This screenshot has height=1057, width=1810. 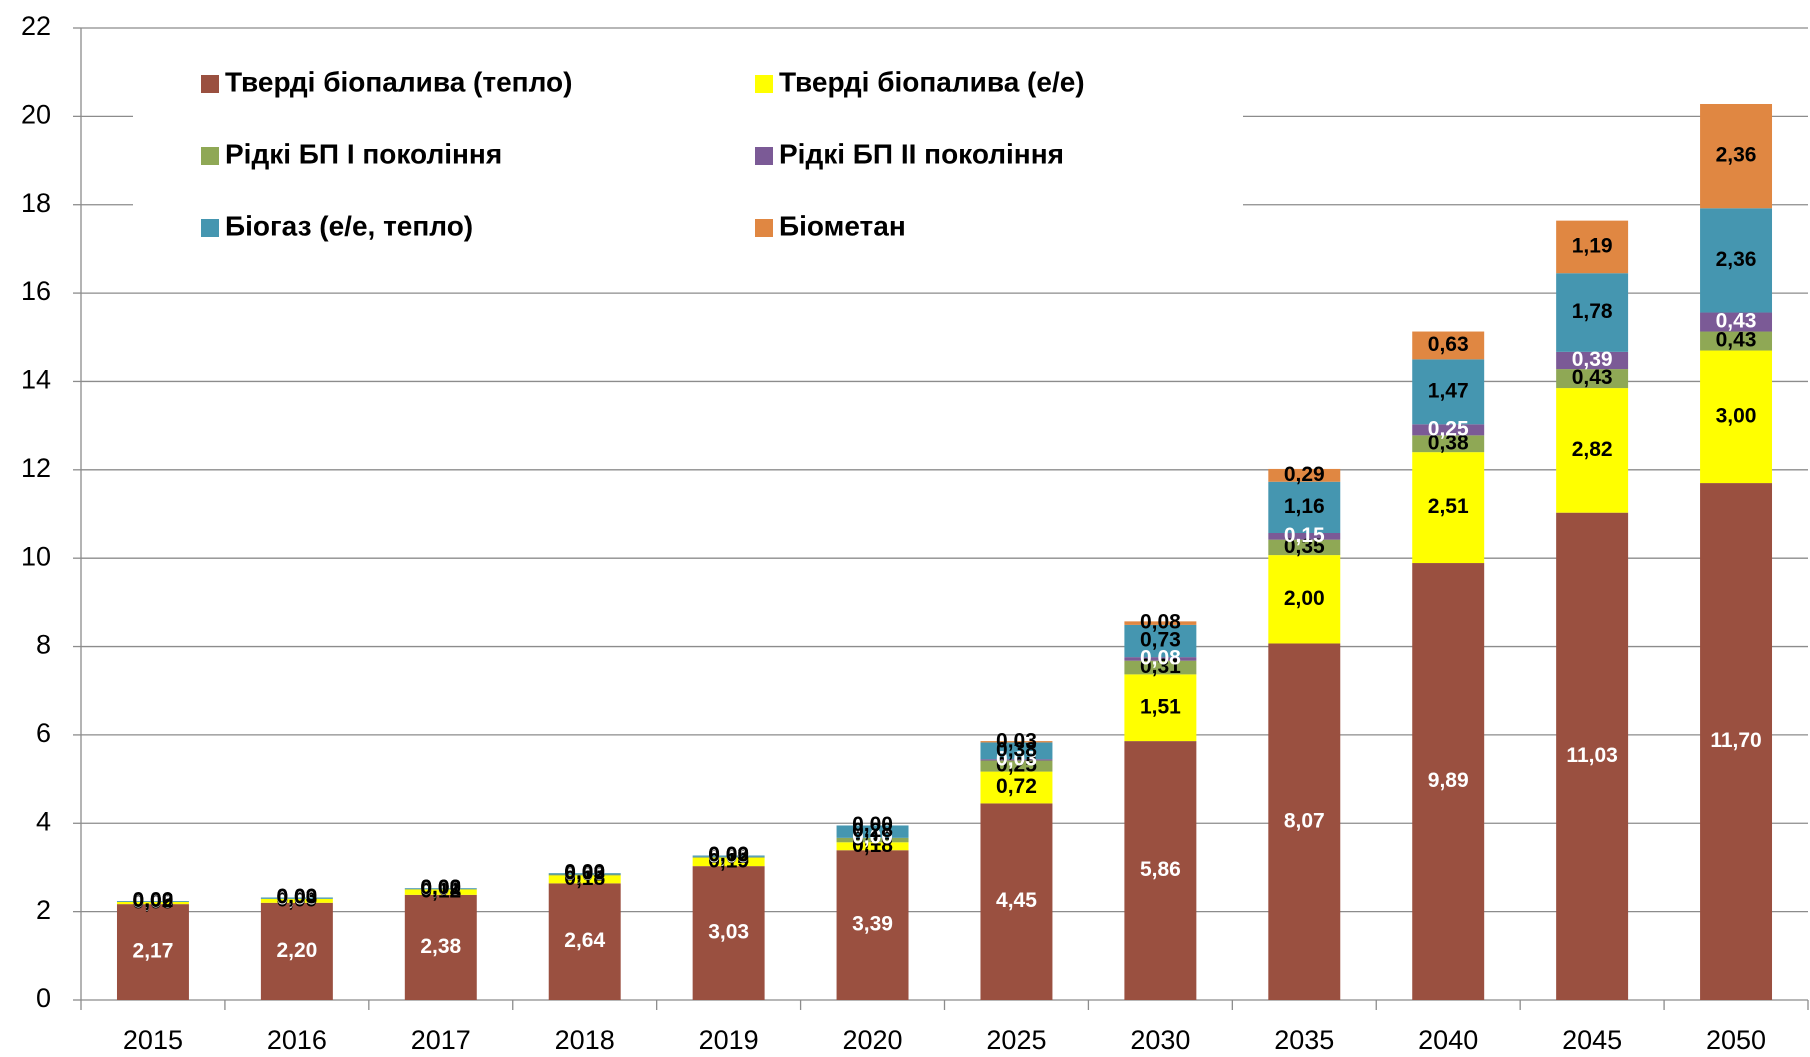 I want to click on data-label: 3,39, so click(x=872, y=924).